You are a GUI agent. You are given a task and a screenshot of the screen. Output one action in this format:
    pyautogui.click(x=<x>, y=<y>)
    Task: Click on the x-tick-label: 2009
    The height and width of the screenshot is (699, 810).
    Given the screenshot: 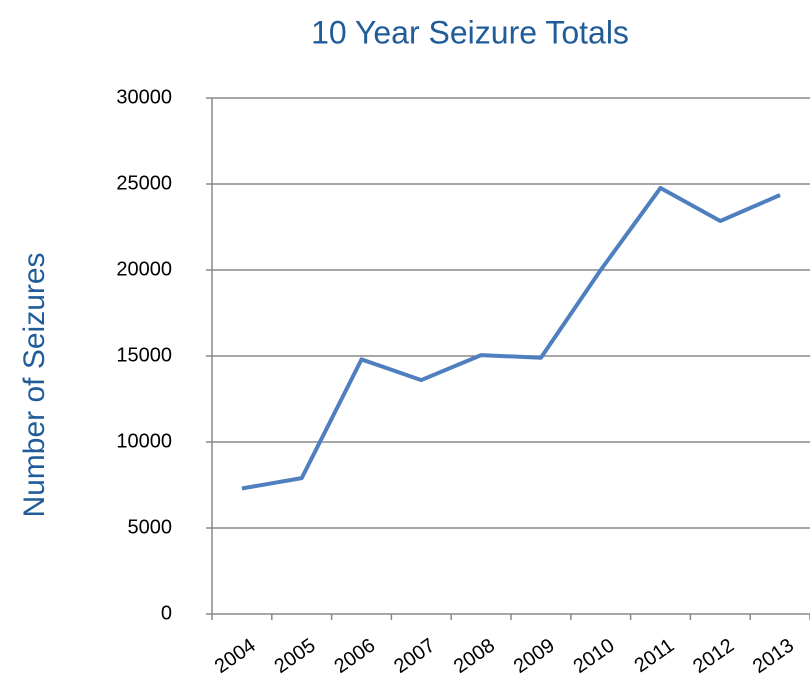 What is the action you would take?
    pyautogui.click(x=534, y=656)
    